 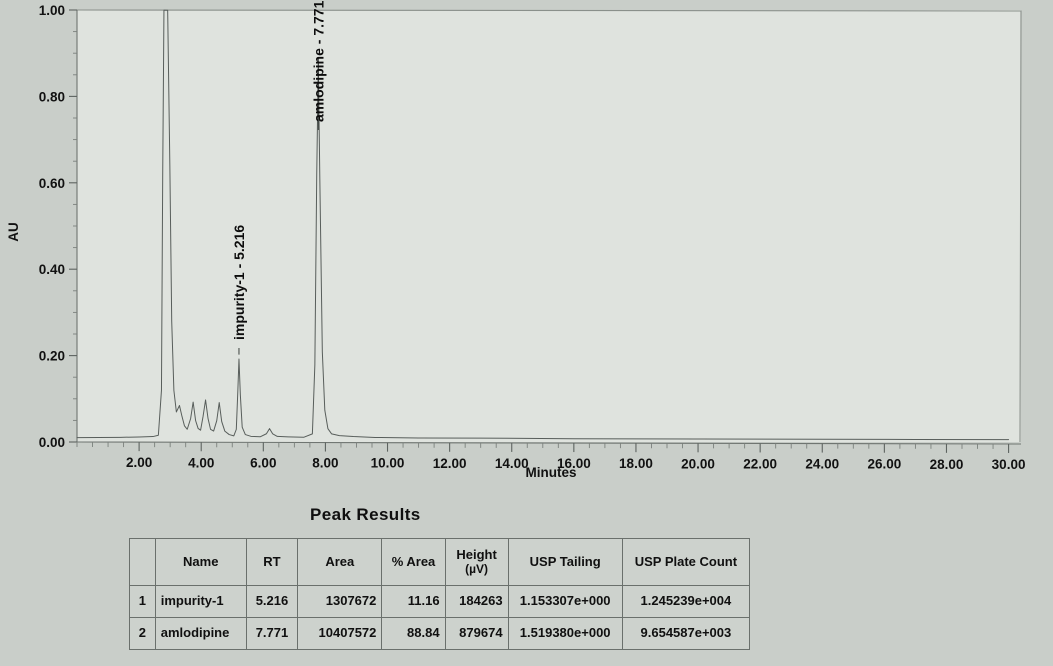 I want to click on x-tick-label: 30.00, so click(x=1009, y=464).